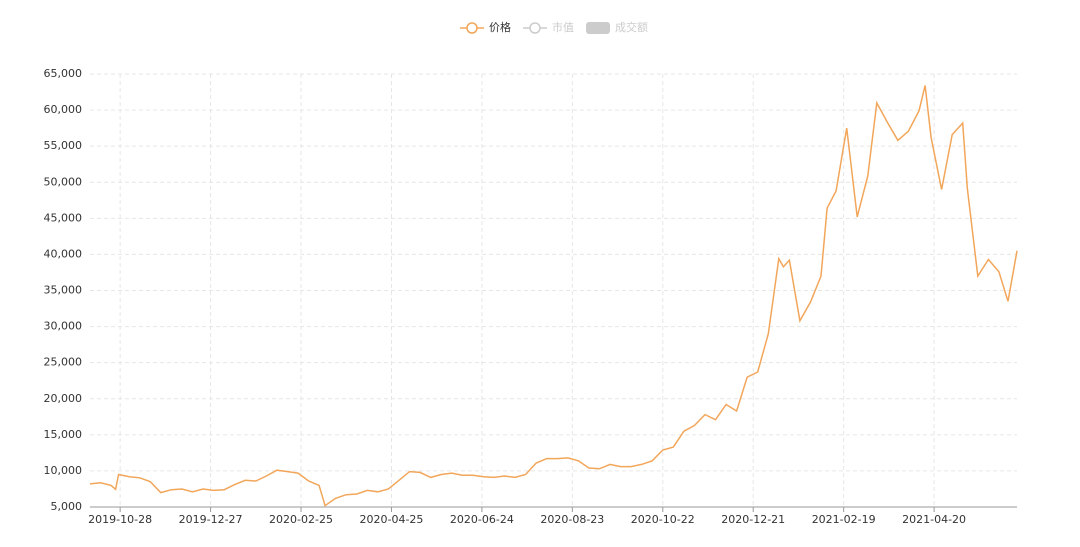  Describe the element at coordinates (63, 217) in the screenshot. I see `y-tick-label: 45,000` at that location.